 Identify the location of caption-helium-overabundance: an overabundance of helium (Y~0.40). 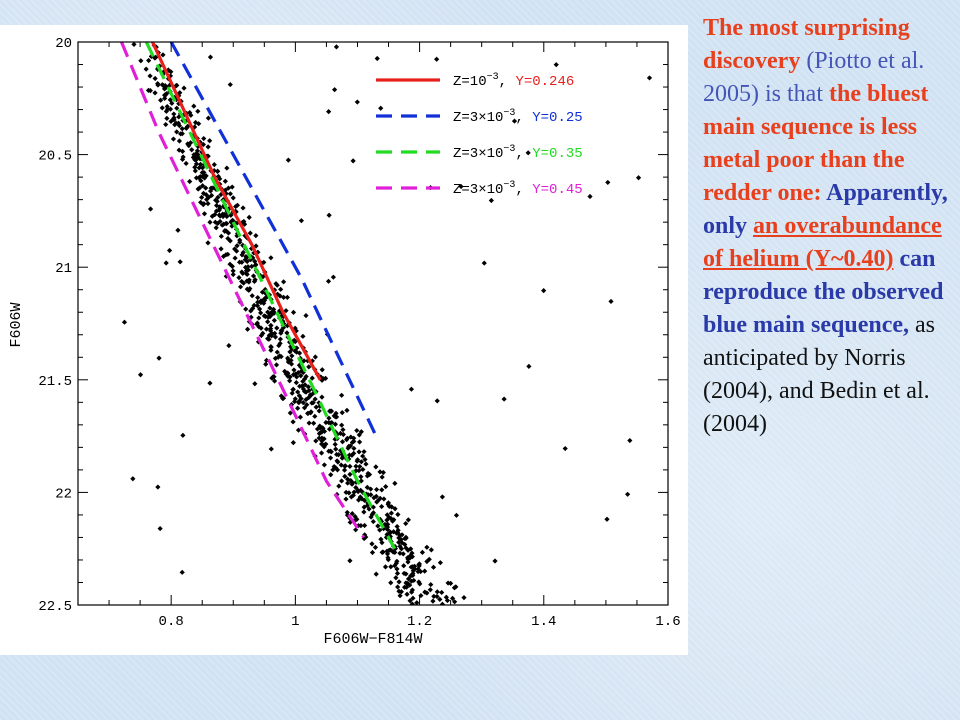
(822, 242).